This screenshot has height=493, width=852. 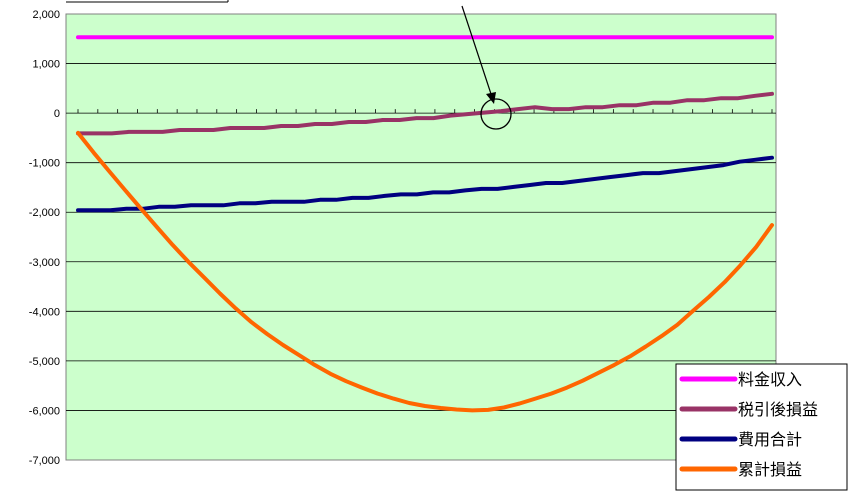 What do you see at coordinates (57, 114) in the screenshot?
I see `y-tick-label: 0` at bounding box center [57, 114].